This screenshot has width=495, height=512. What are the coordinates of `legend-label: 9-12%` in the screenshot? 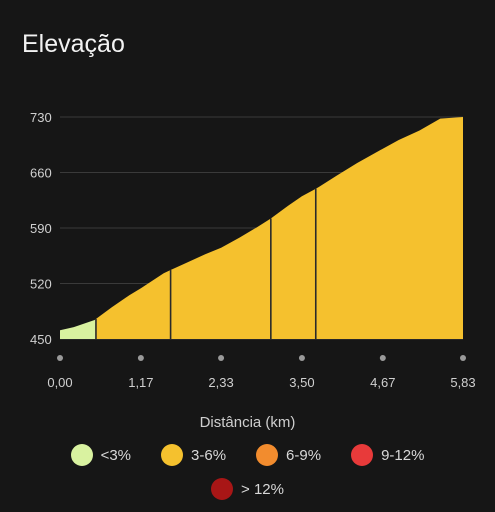 It's located at (403, 455).